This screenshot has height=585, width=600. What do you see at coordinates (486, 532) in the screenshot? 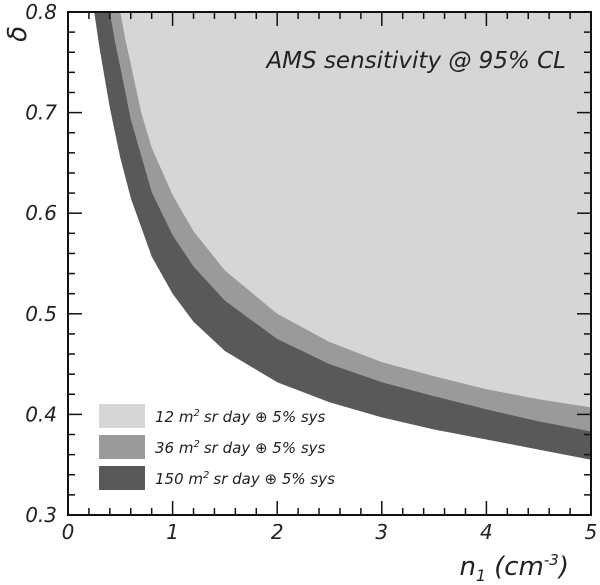
I see `x-tick-label: 4` at bounding box center [486, 532].